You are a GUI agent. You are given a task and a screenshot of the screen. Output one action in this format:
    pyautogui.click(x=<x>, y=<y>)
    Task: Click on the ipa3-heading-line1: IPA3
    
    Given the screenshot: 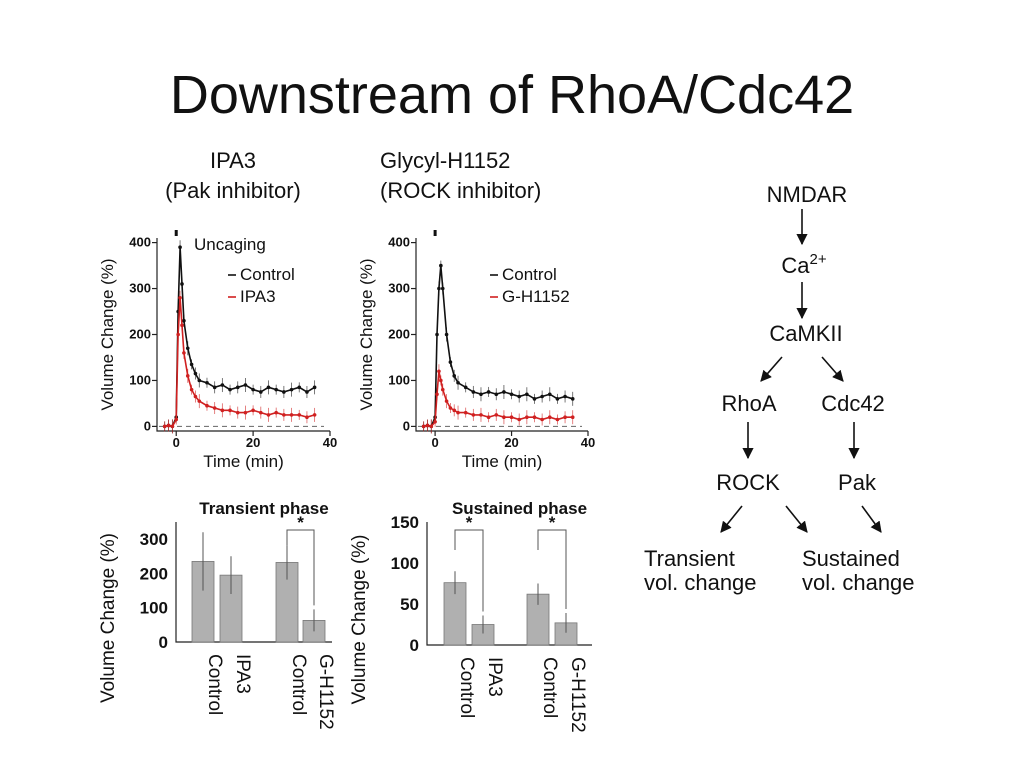 What is the action you would take?
    pyautogui.click(x=233, y=160)
    